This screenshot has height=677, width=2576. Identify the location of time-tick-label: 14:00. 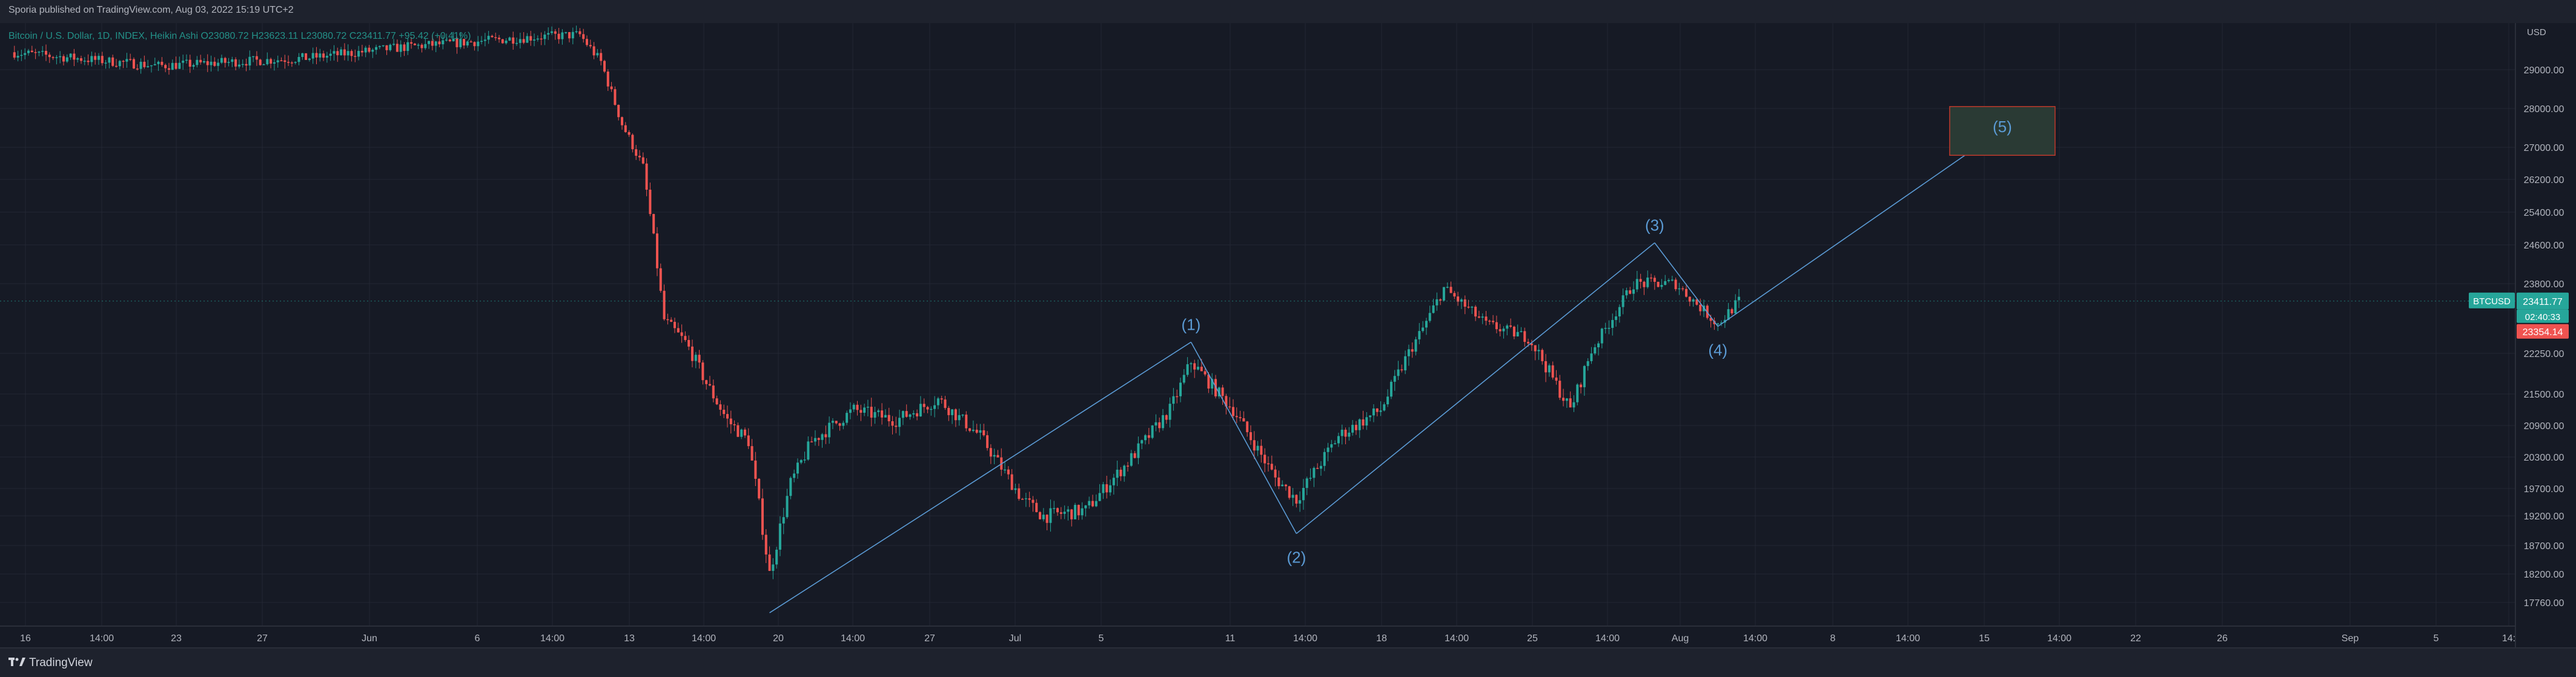
(1607, 638).